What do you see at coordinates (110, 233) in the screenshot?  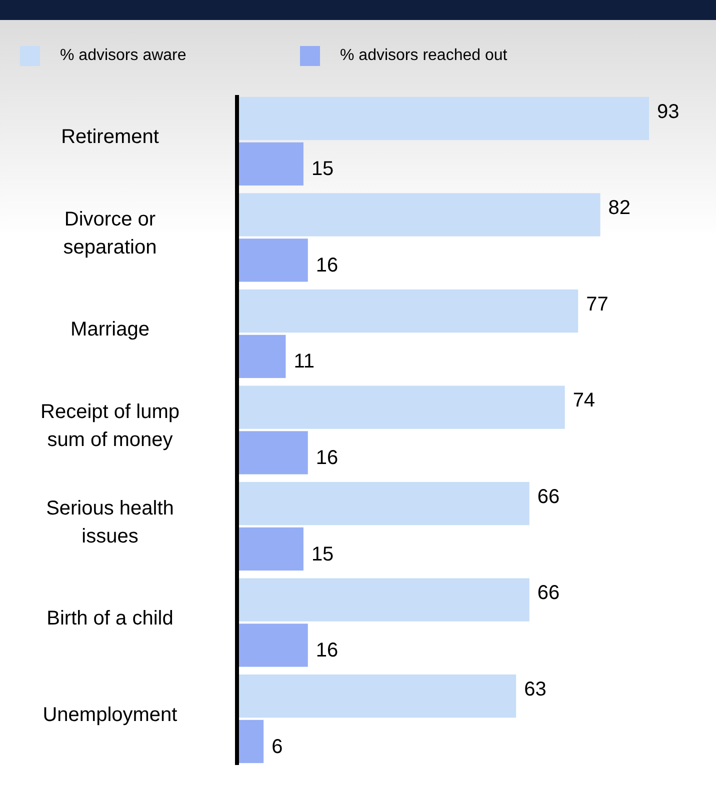 I see `y-tick-label: Divorce or separation` at bounding box center [110, 233].